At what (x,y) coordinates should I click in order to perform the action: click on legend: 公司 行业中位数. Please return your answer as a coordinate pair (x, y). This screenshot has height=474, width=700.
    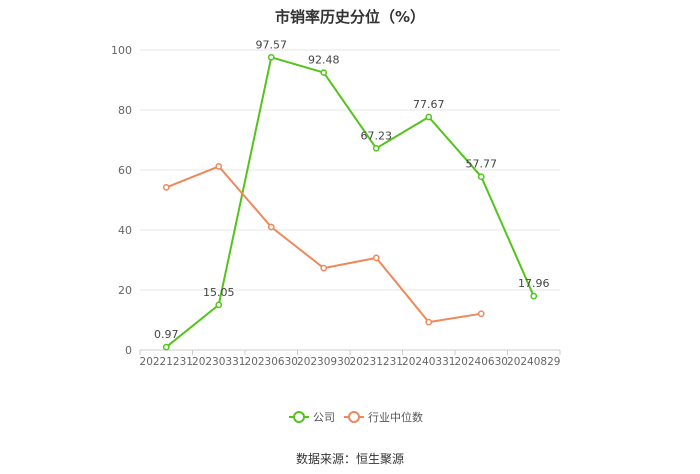
    Looking at the image, I should click on (356, 417).